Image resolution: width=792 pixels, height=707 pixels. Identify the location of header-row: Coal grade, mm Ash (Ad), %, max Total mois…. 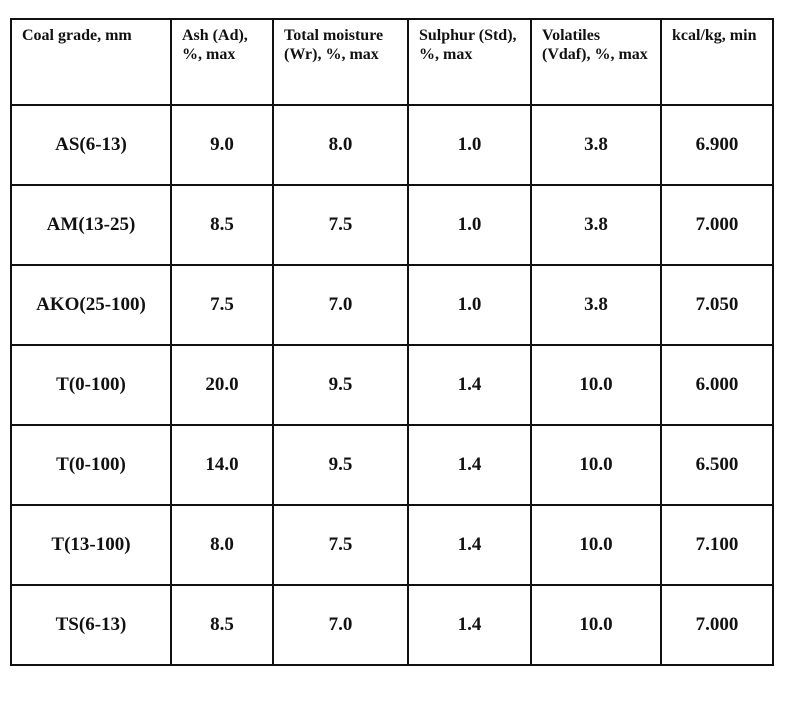
(392, 62).